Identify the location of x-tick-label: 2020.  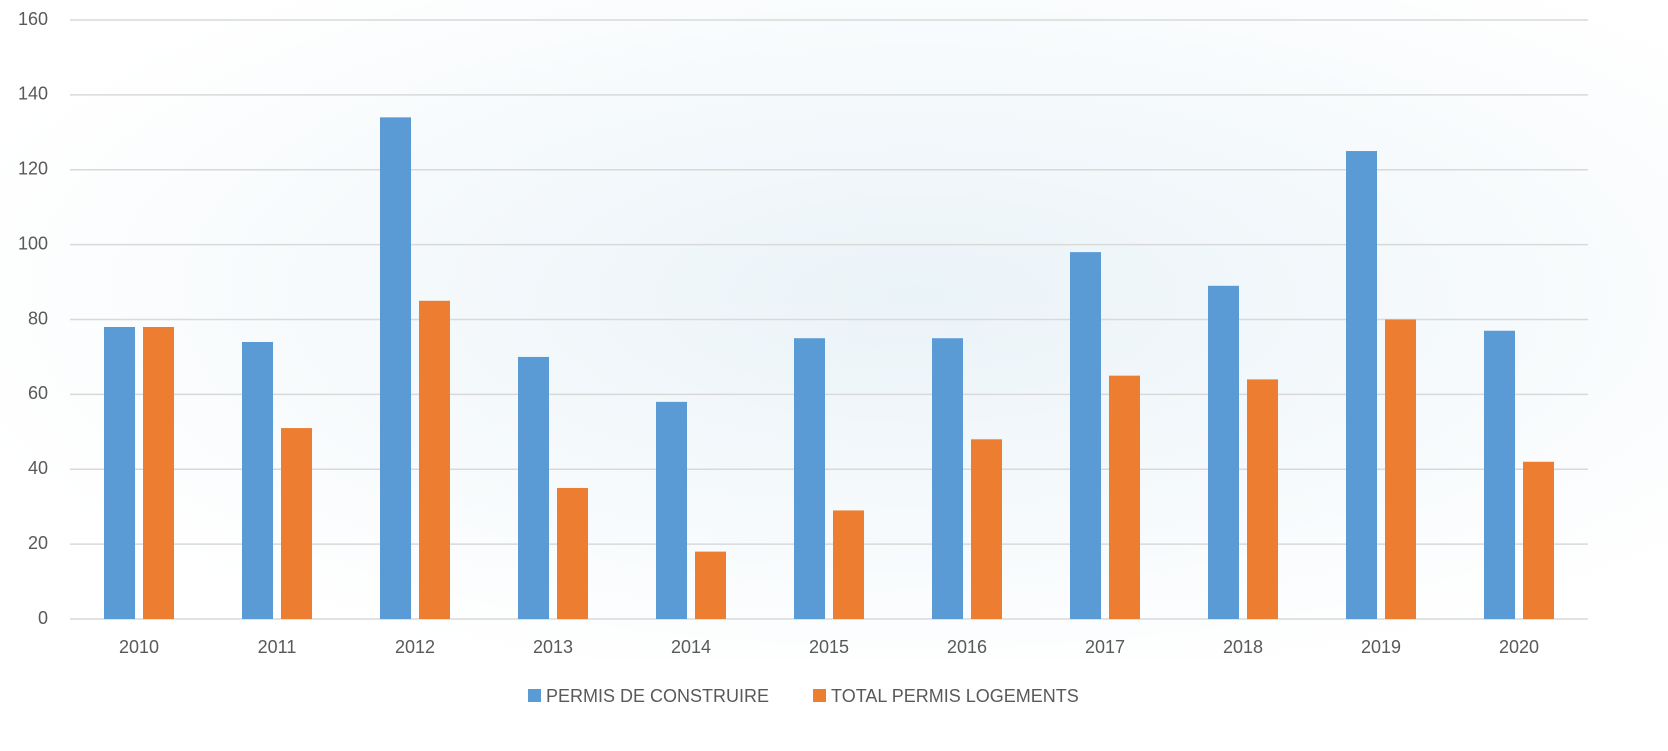
(1519, 647).